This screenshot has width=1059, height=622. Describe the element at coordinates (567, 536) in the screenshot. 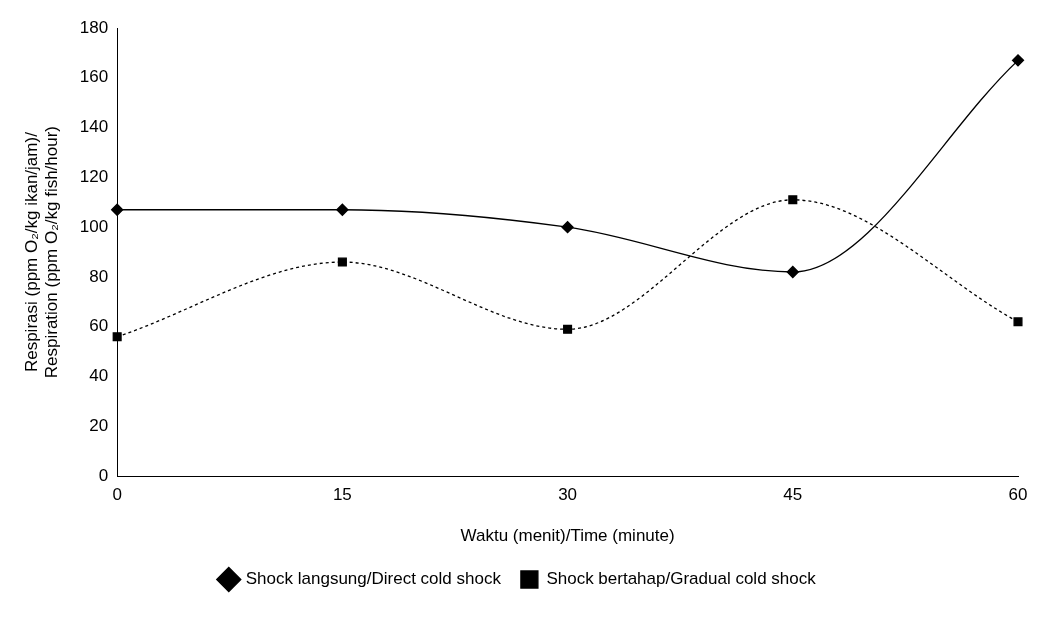

I see `x-axis-title: Waktu (menit)/Time (minute)` at that location.